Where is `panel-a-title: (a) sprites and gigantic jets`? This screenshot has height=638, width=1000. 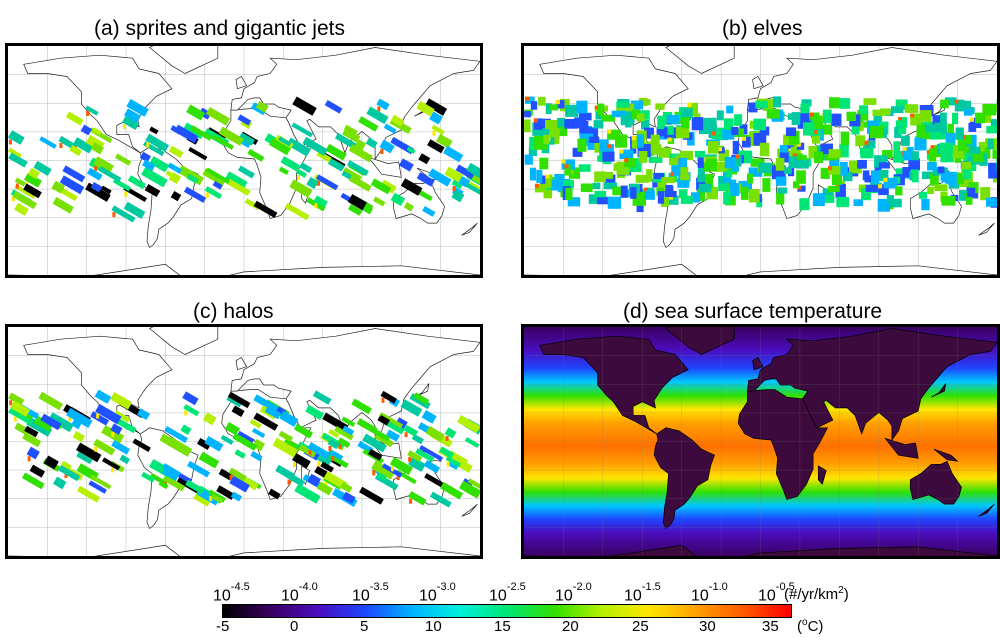 panel-a-title: (a) sprites and gigantic jets is located at coordinates (219, 28).